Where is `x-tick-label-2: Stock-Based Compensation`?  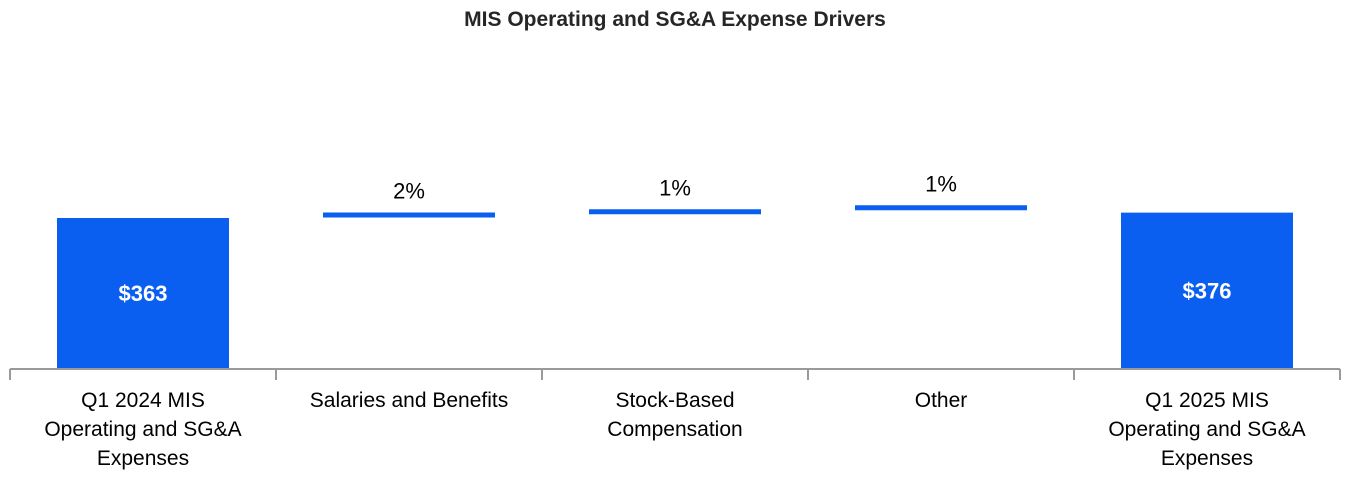 x-tick-label-2: Stock-Based Compensation is located at coordinates (674, 415).